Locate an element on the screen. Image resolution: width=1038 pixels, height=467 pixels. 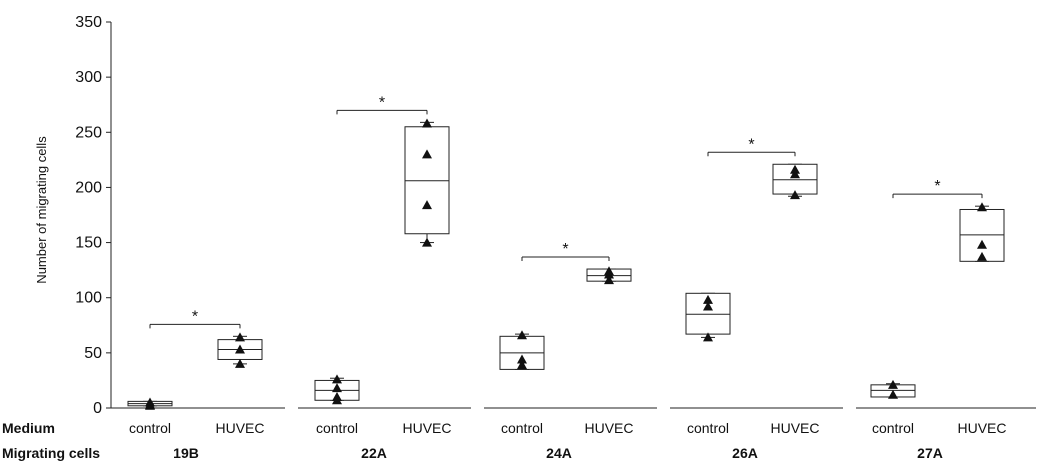
y-tick-label: 250 is located at coordinates (88, 132).